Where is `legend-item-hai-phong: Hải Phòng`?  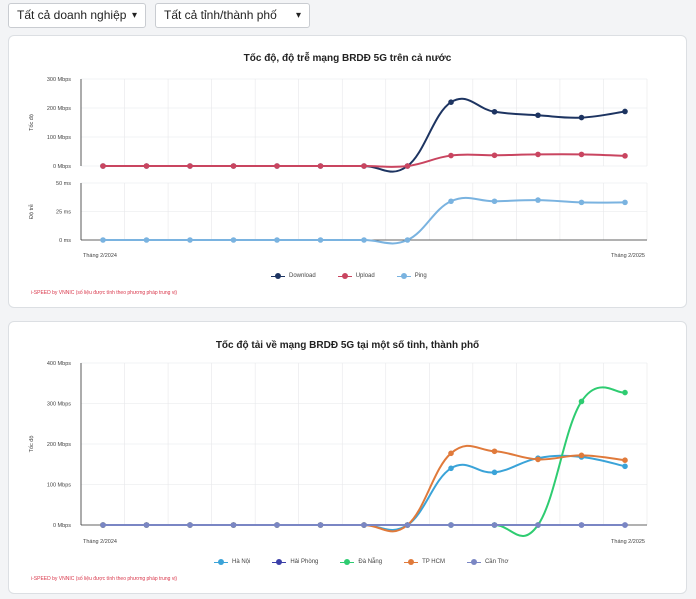
legend-item-hai-phong: Hải Phòng is located at coordinates (295, 562).